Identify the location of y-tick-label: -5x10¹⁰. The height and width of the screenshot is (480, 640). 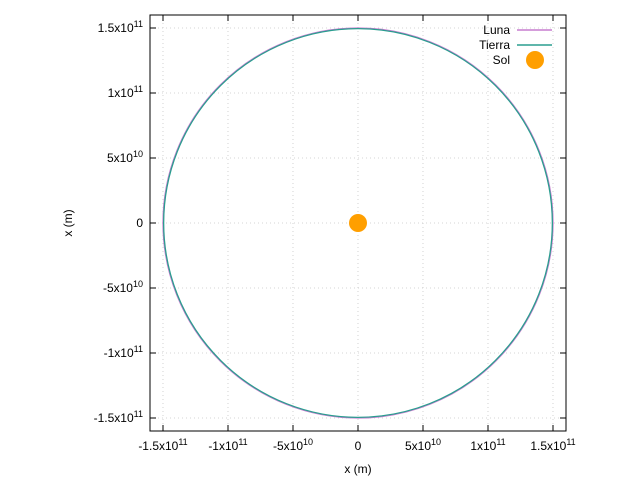
(123, 287).